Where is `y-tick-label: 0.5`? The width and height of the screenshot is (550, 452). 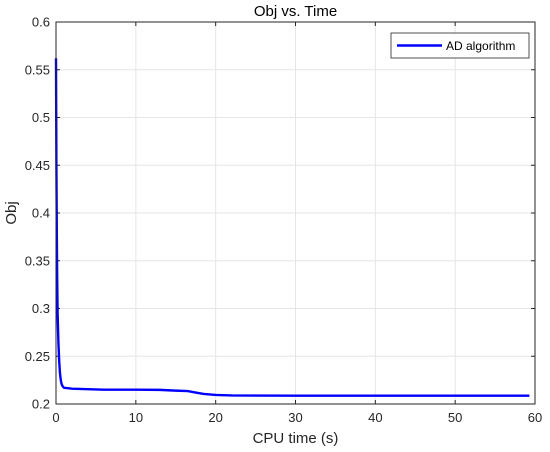
y-tick-label: 0.5 is located at coordinates (41, 117).